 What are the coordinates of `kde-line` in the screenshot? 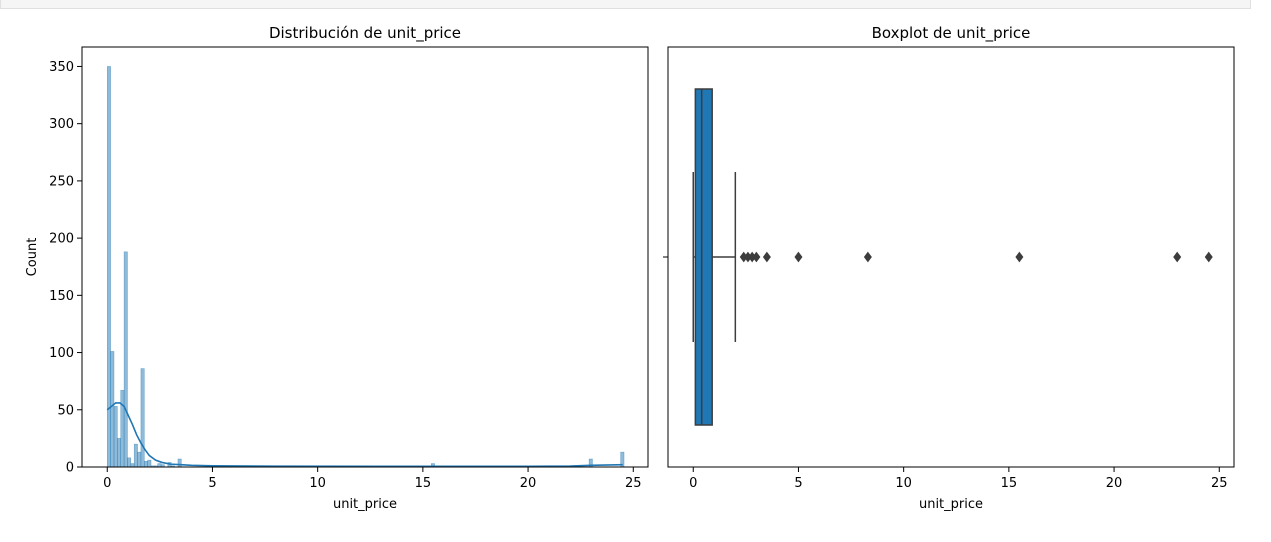 It's located at (364, 435).